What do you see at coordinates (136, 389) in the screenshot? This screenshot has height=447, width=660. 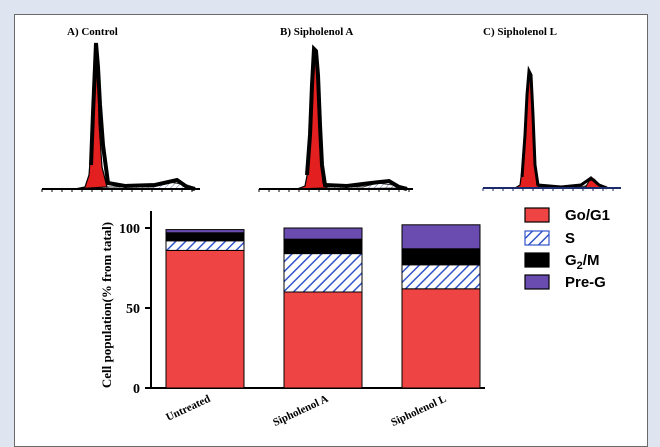 I see `y-tick-label: 0` at bounding box center [136, 389].